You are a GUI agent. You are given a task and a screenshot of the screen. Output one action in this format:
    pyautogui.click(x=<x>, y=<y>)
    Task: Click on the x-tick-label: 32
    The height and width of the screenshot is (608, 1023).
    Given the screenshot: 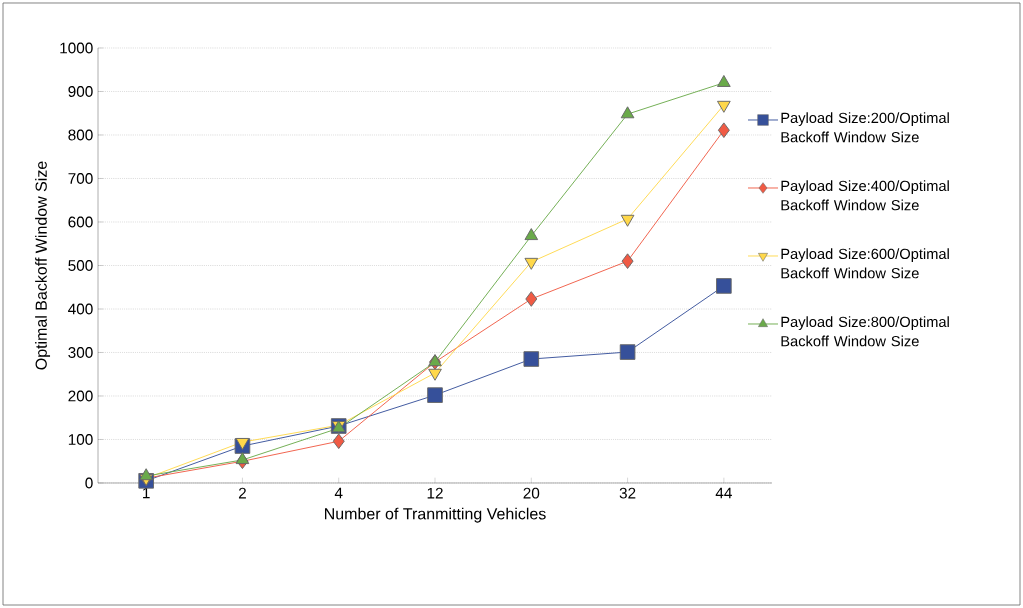 What is the action you would take?
    pyautogui.click(x=627, y=493)
    